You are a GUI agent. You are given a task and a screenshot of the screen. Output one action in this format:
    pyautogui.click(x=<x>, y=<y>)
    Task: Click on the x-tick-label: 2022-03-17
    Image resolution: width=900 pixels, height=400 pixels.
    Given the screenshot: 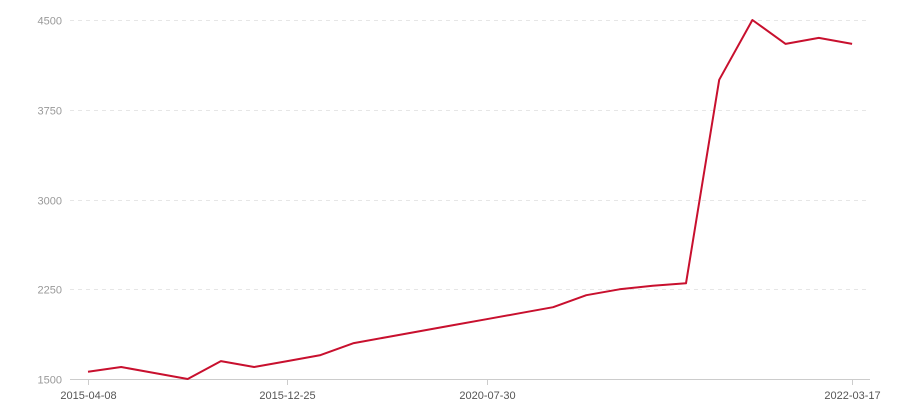 What is the action you would take?
    pyautogui.click(x=852, y=395)
    